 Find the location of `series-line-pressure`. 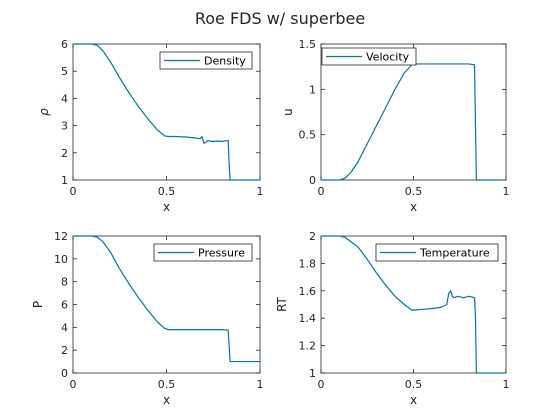

series-line-pressure is located at coordinates (166, 299).